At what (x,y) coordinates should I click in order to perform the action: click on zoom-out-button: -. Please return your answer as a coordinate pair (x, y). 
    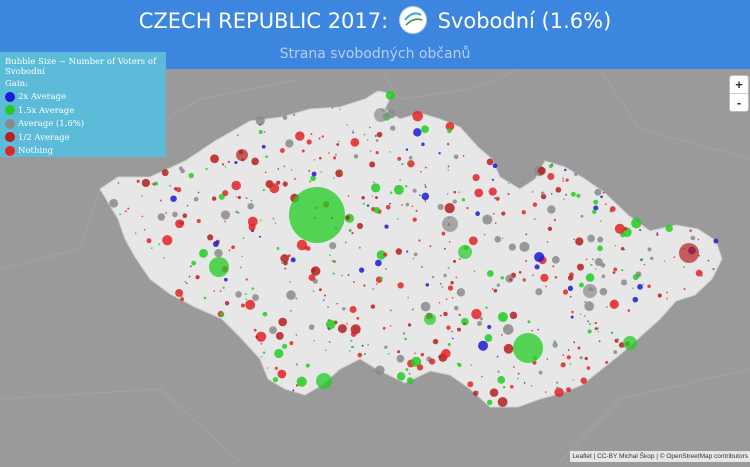
    Looking at the image, I should click on (739, 102).